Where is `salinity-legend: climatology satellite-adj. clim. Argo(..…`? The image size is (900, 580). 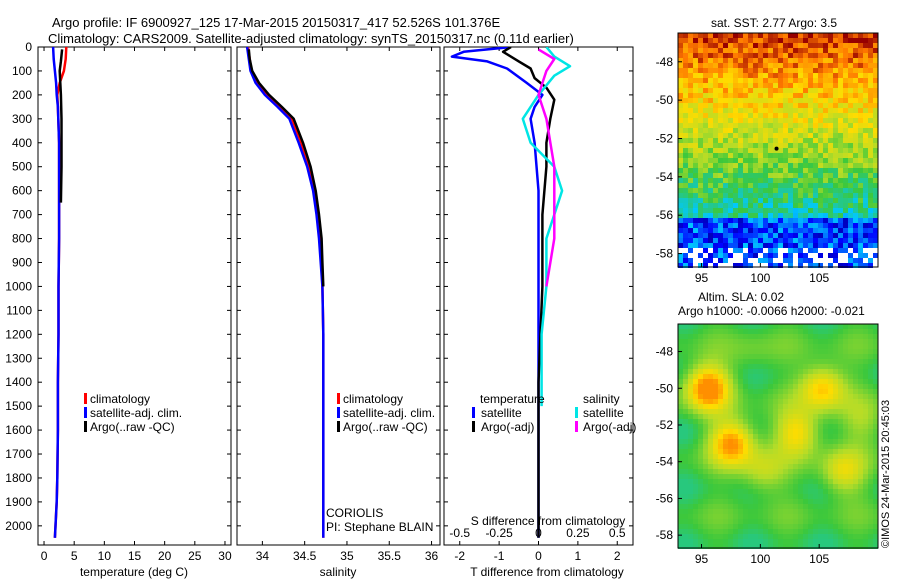
salinity-legend: climatology satellite-adj. clim. Argo(..… is located at coordinates (386, 413).